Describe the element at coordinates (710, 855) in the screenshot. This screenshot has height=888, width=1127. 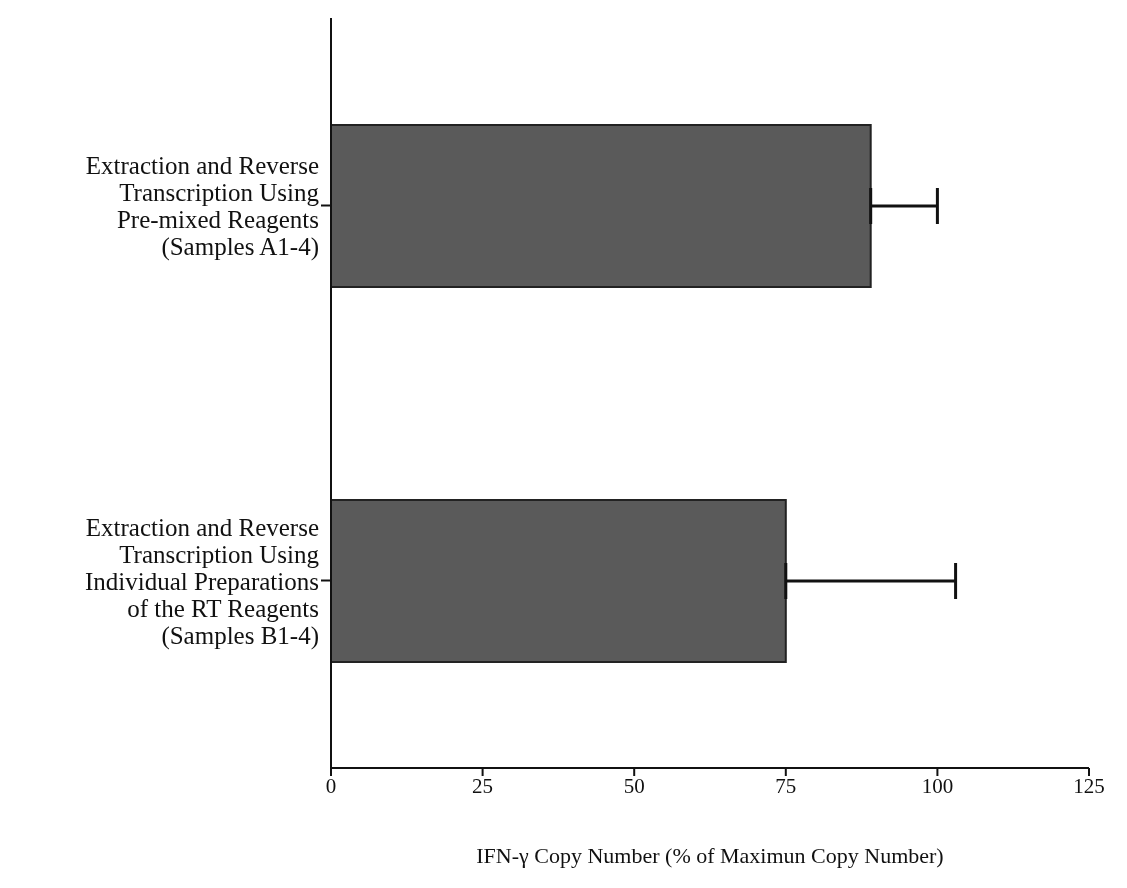
I see `x-axis-title: IFN-γ Copy Number (% of Maximun Copy Number)` at that location.